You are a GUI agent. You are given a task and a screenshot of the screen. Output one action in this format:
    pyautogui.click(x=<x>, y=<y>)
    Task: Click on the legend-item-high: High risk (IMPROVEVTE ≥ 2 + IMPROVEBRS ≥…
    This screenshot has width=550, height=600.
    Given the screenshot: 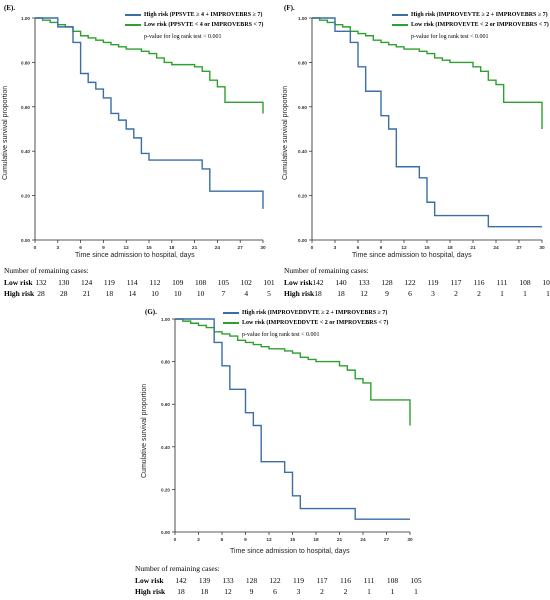 What is the action you would take?
    pyautogui.click(x=471, y=15)
    